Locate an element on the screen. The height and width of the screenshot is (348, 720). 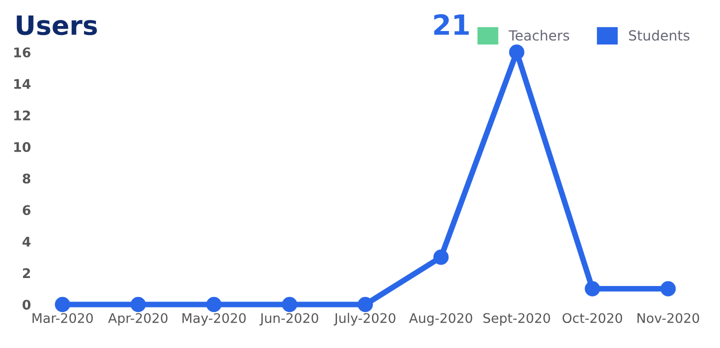
y-tick-label: 2 is located at coordinates (26, 273).